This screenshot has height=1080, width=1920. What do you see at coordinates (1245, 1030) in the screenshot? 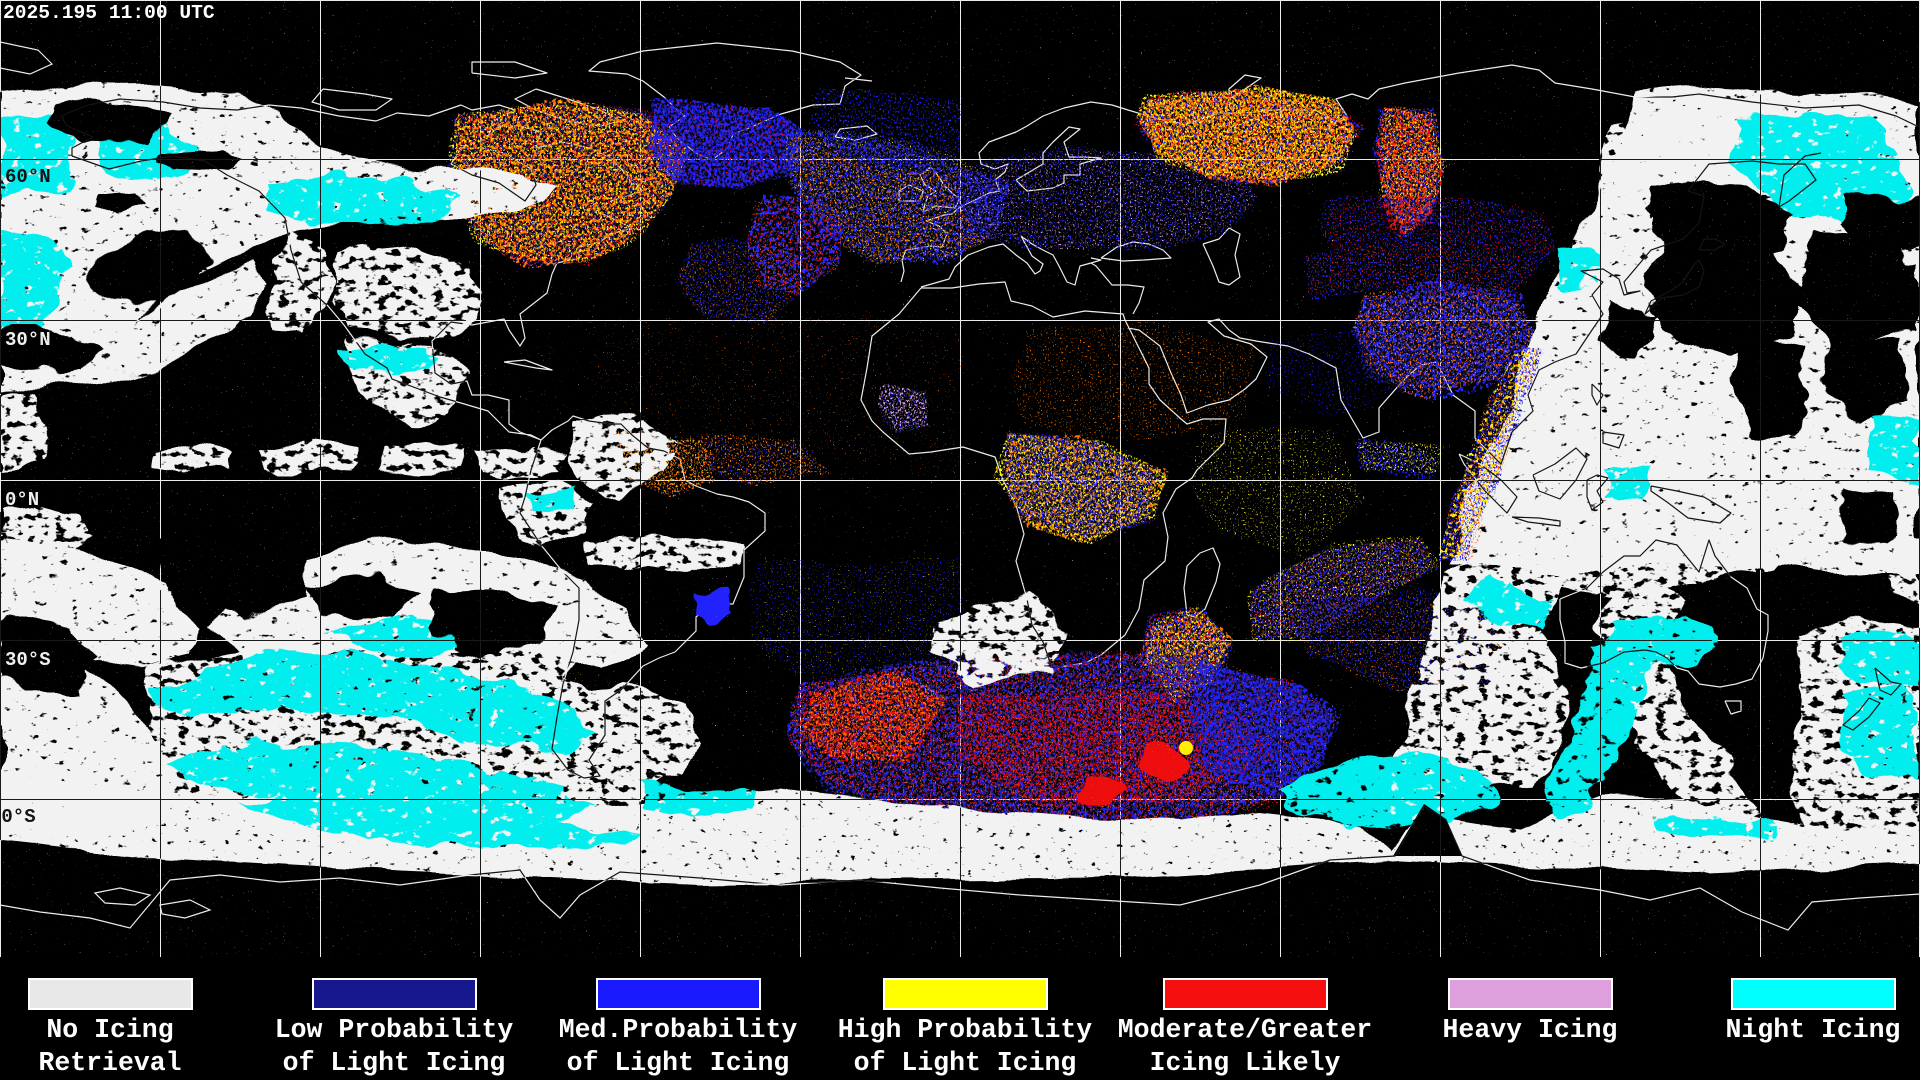
I see `svg-text: Moderate/Greater` at bounding box center [1245, 1030].